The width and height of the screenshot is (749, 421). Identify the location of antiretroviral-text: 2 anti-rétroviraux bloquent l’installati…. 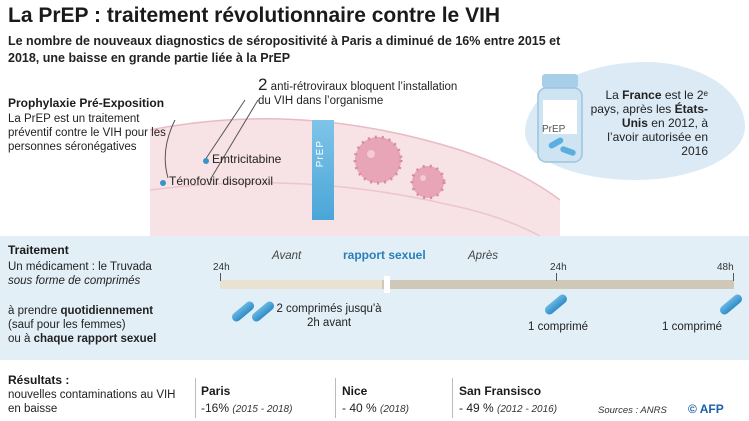
(358, 91).